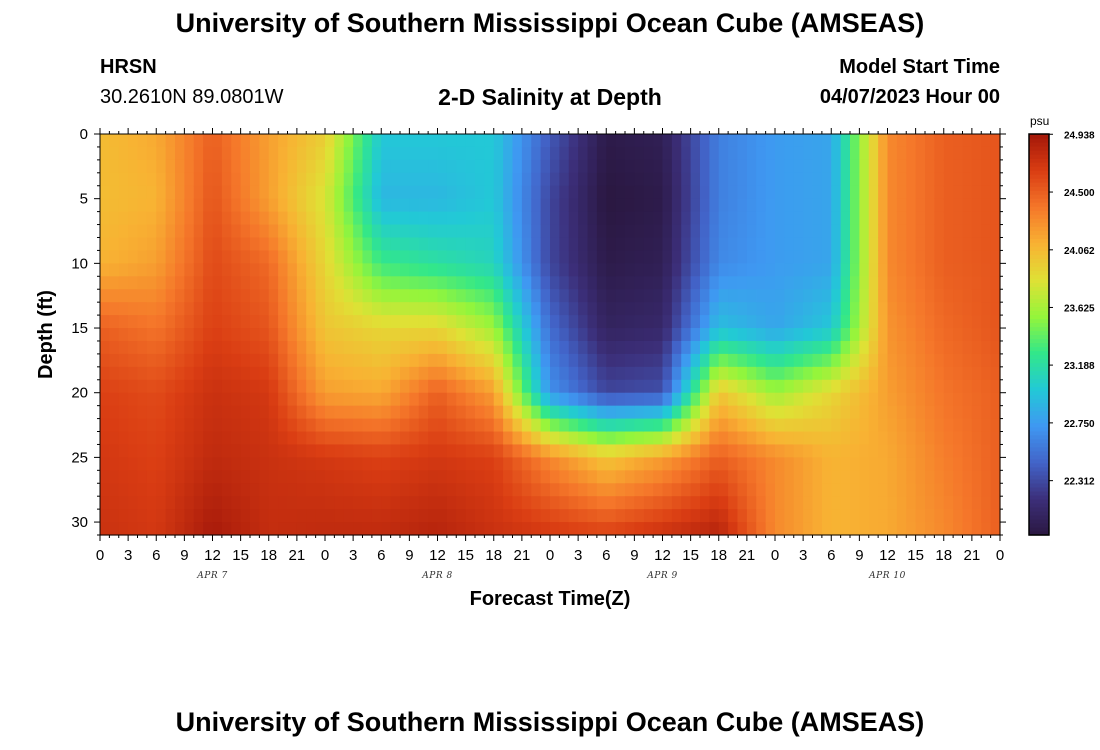  Describe the element at coordinates (79, 393) in the screenshot. I see `y-tick-label: 20` at that location.